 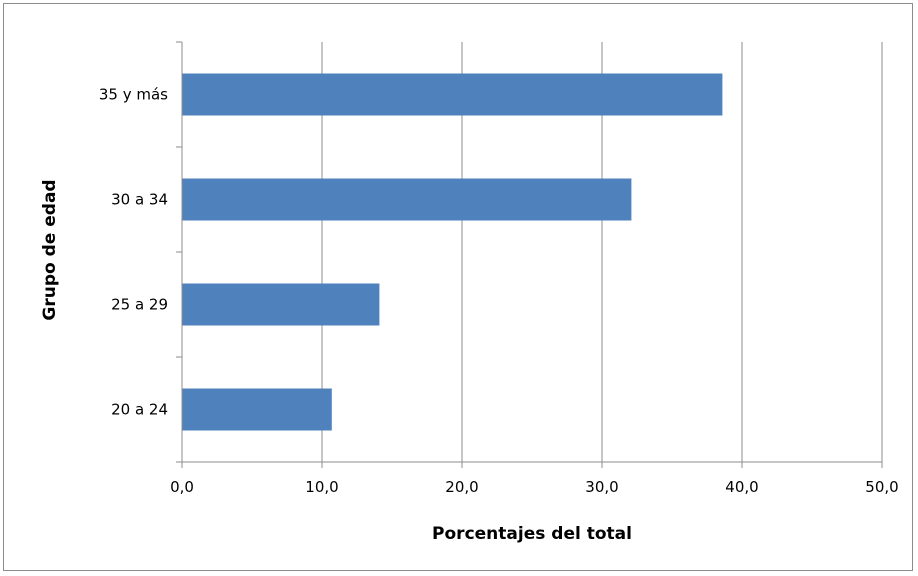 What do you see at coordinates (139, 200) in the screenshot?
I see `y-tick-label: 30 a 34` at bounding box center [139, 200].